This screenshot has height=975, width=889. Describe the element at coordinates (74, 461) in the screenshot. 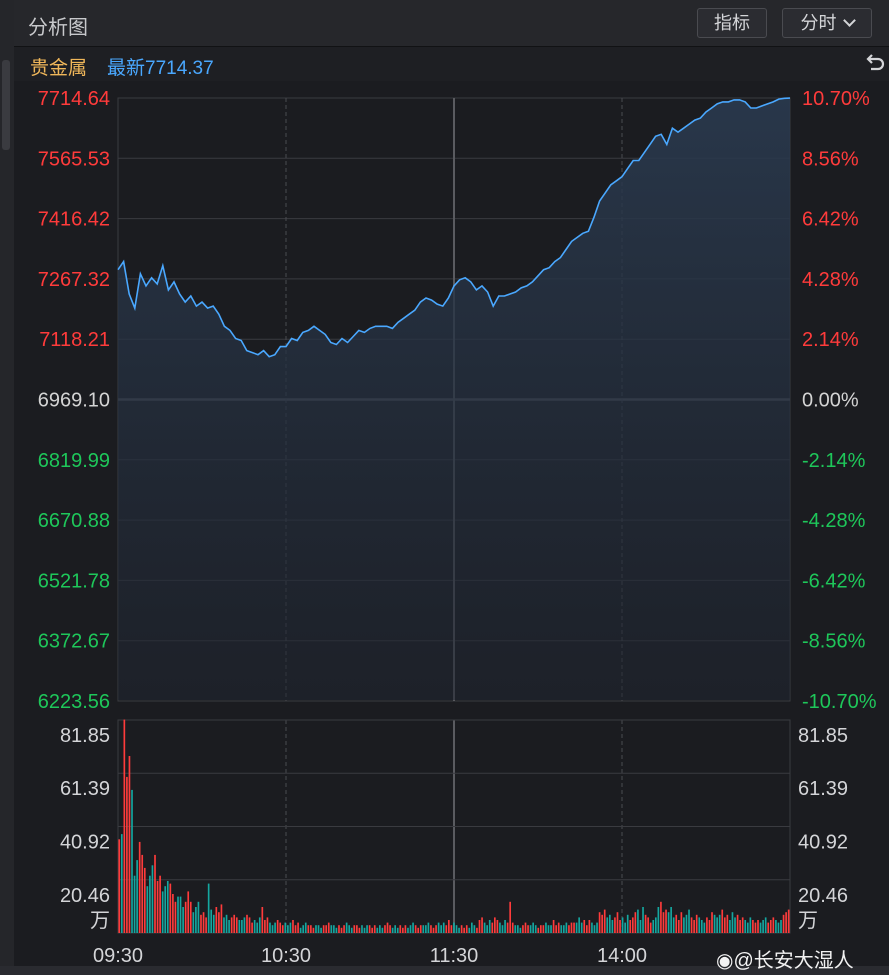

I see `y-tick-left: 6819.99` at that location.